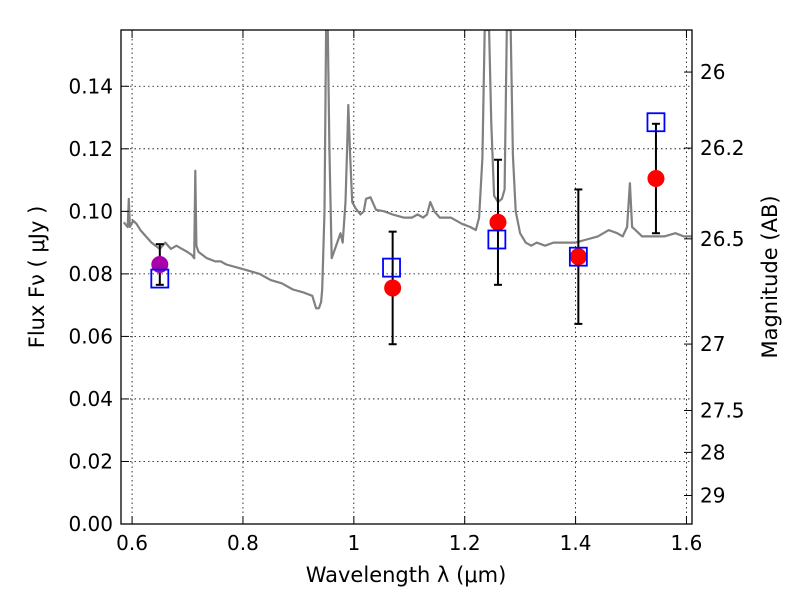  I want to click on y-tick-label: 0.12, so click(90, 149).